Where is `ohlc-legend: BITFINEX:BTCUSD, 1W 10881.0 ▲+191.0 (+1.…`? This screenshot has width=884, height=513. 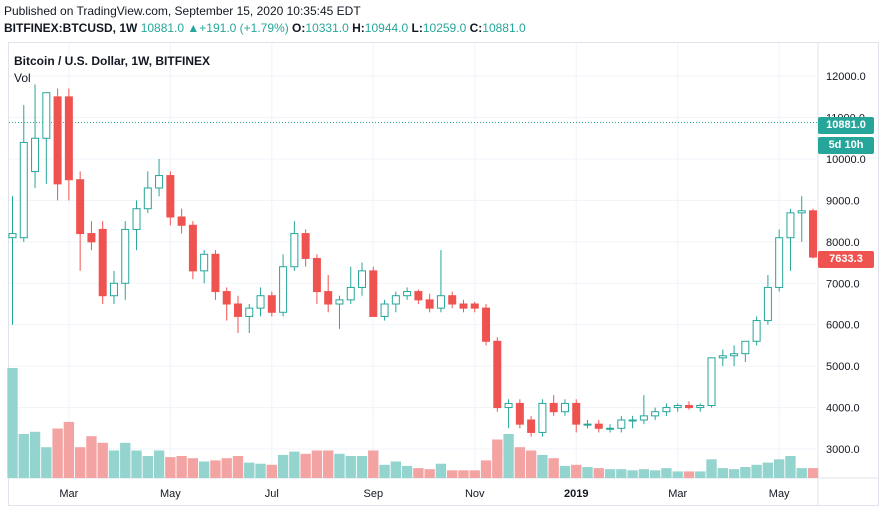 ohlc-legend: BITFINEX:BTCUSD, 1W 10881.0 ▲+191.0 (+1.… is located at coordinates (265, 28).